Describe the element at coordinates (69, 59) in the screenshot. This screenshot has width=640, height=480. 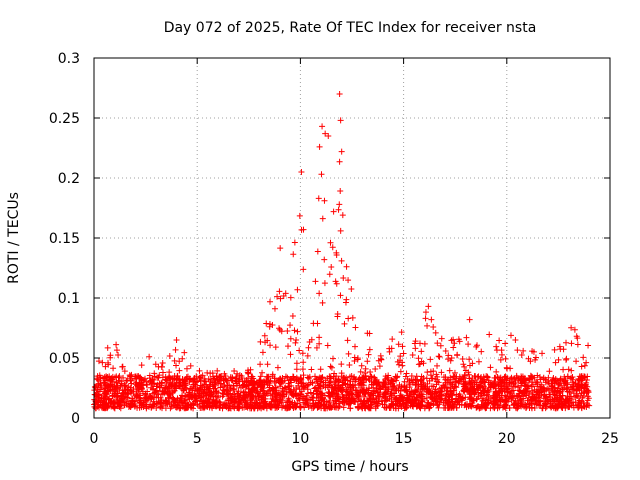
I see `y-tick-label: 0.3` at that location.